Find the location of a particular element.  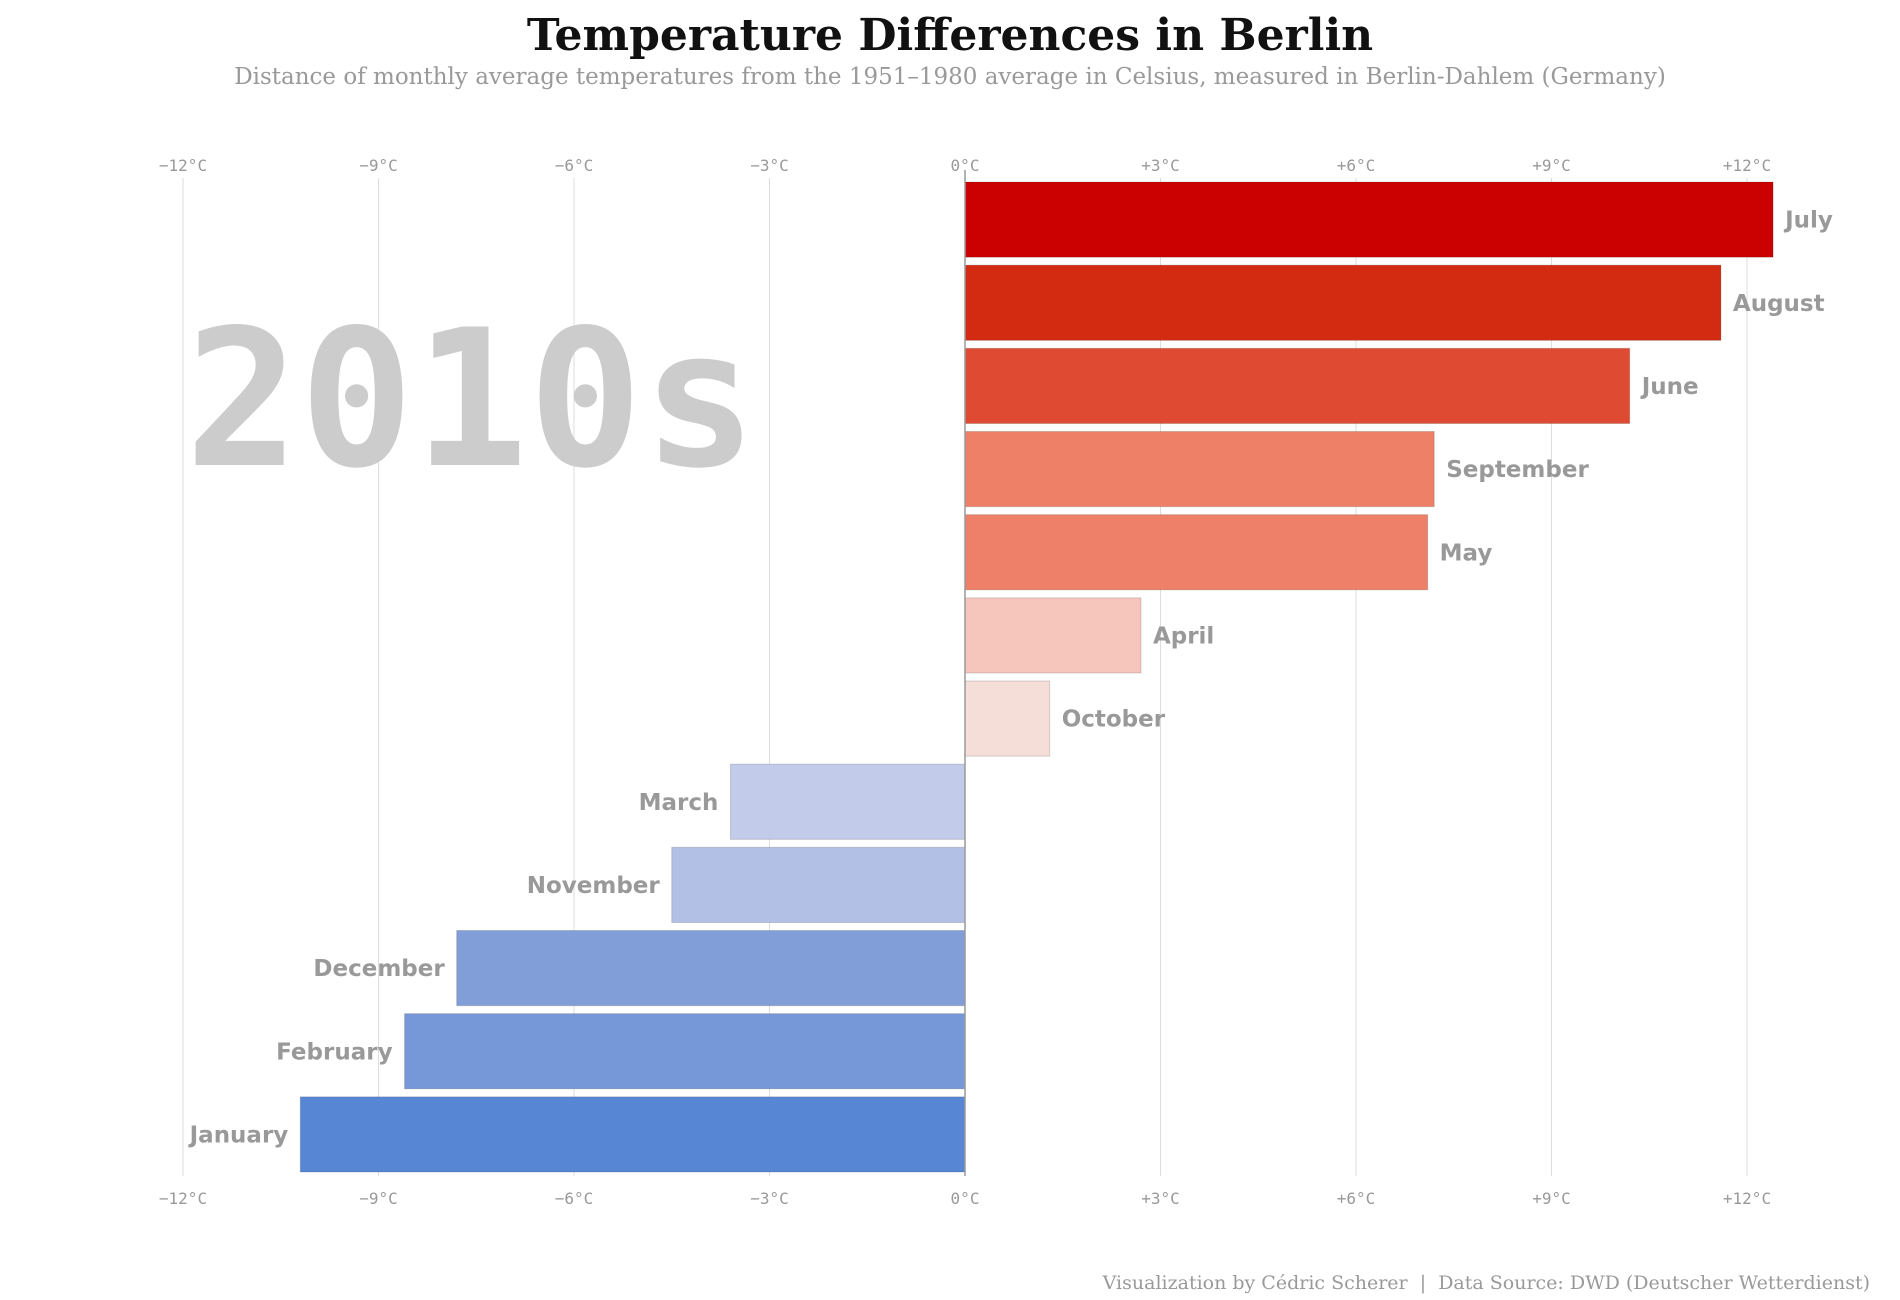

bar-august is located at coordinates (1343, 302).